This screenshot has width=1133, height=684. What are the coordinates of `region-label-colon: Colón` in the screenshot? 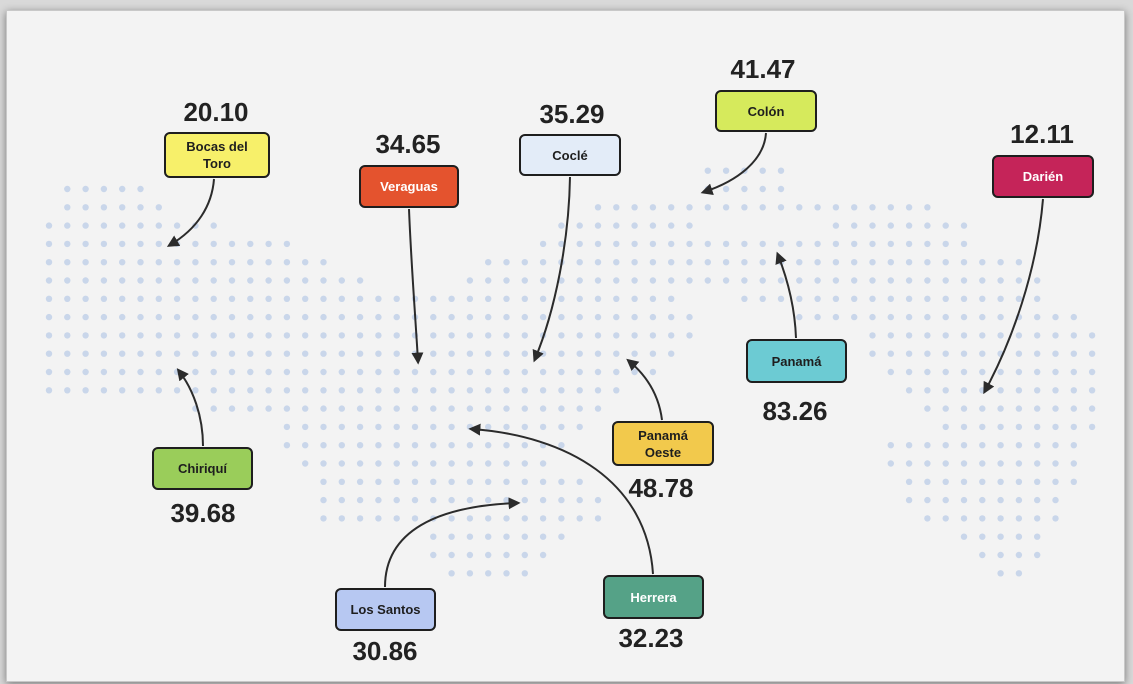 It's located at (766, 111).